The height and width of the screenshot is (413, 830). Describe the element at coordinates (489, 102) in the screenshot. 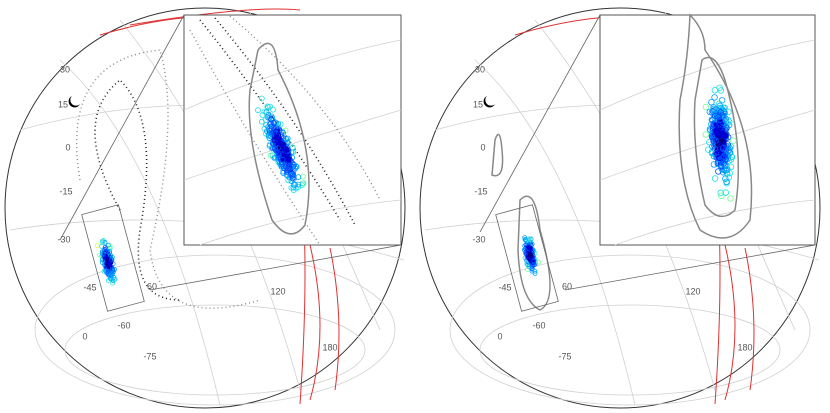

I see `sun-marker` at that location.